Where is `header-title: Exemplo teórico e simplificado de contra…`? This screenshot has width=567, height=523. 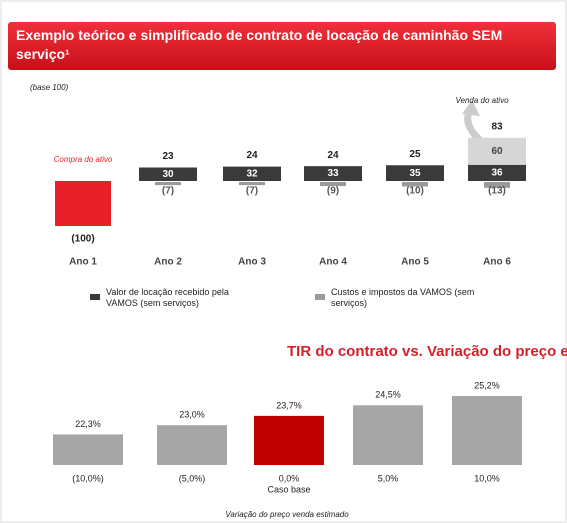 header-title: Exemplo teórico e simplificado de contra… is located at coordinates (259, 44).